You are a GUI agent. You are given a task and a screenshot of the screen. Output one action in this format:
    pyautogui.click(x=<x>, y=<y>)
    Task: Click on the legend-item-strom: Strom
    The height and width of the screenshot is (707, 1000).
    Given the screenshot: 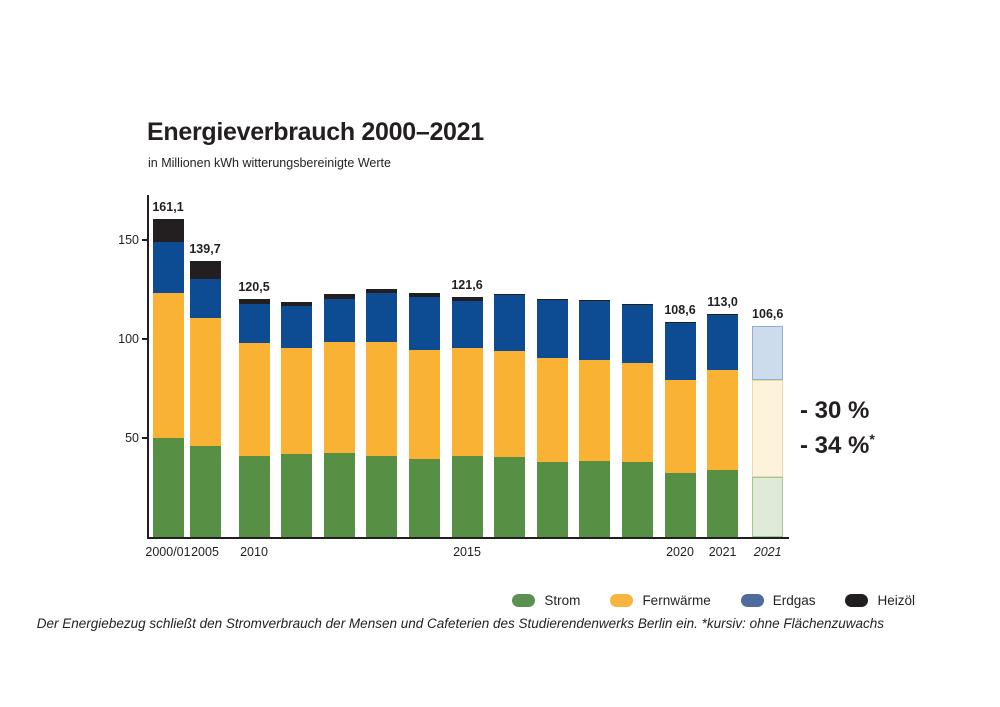 What is the action you would take?
    pyautogui.click(x=546, y=600)
    